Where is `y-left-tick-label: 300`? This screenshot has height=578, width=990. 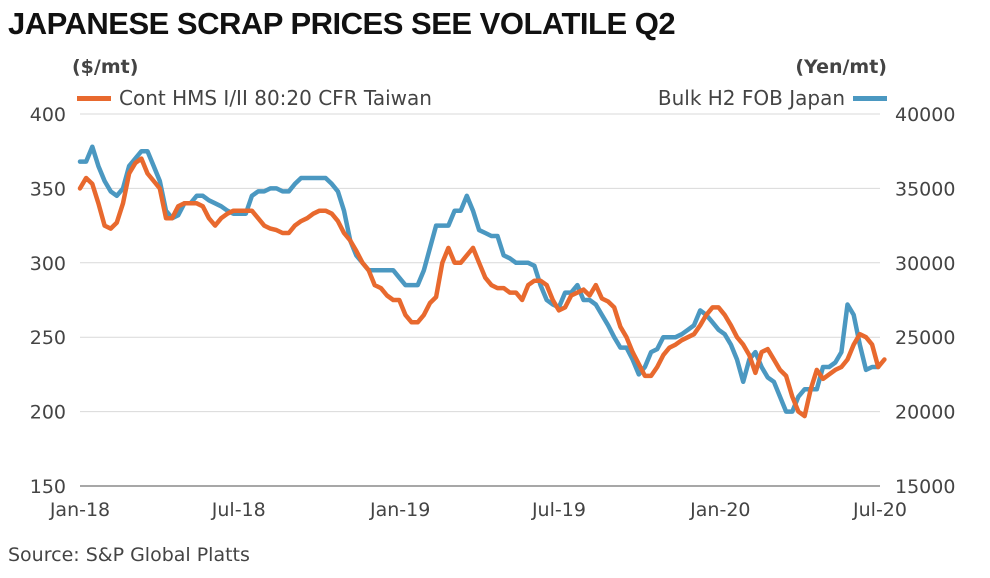
y-left-tick-label: 300 is located at coordinates (48, 264).